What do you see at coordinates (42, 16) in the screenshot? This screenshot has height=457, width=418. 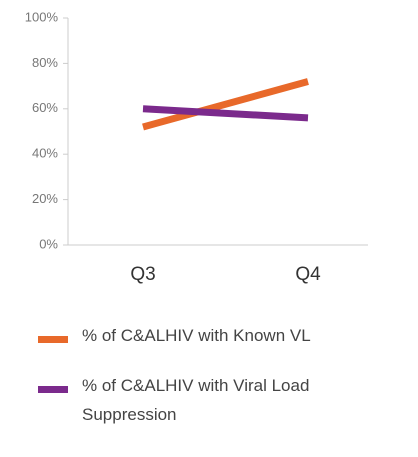 I see `y-tick-label: 100%` at bounding box center [42, 16].